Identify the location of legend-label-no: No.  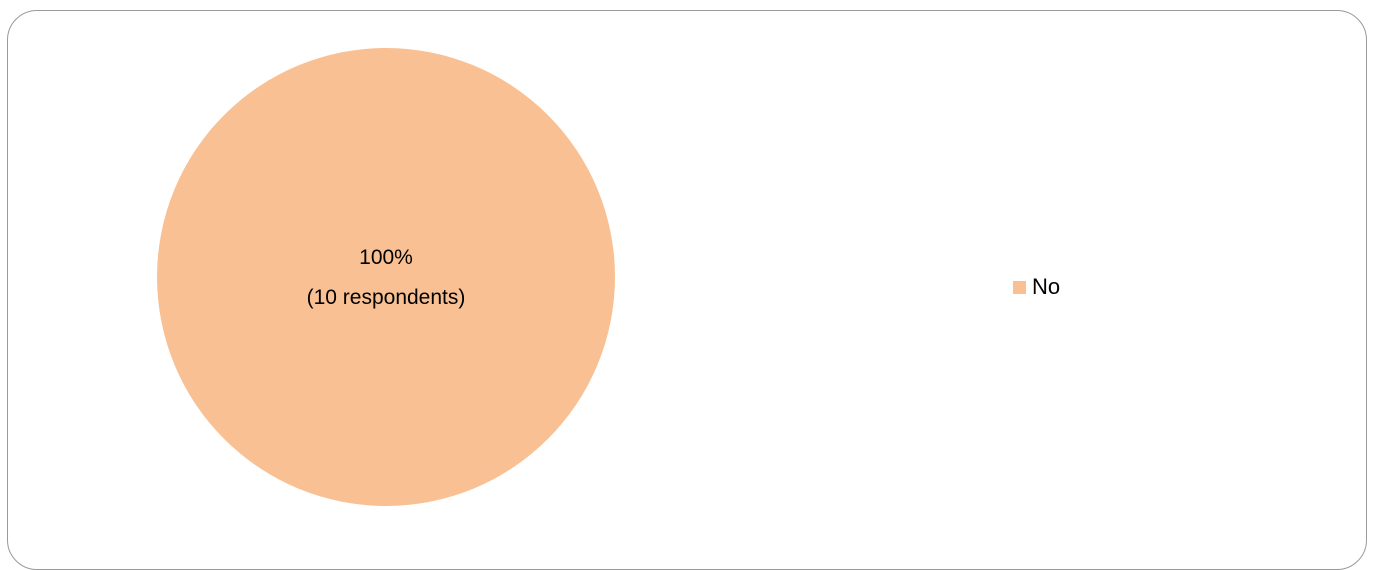
(1046, 286).